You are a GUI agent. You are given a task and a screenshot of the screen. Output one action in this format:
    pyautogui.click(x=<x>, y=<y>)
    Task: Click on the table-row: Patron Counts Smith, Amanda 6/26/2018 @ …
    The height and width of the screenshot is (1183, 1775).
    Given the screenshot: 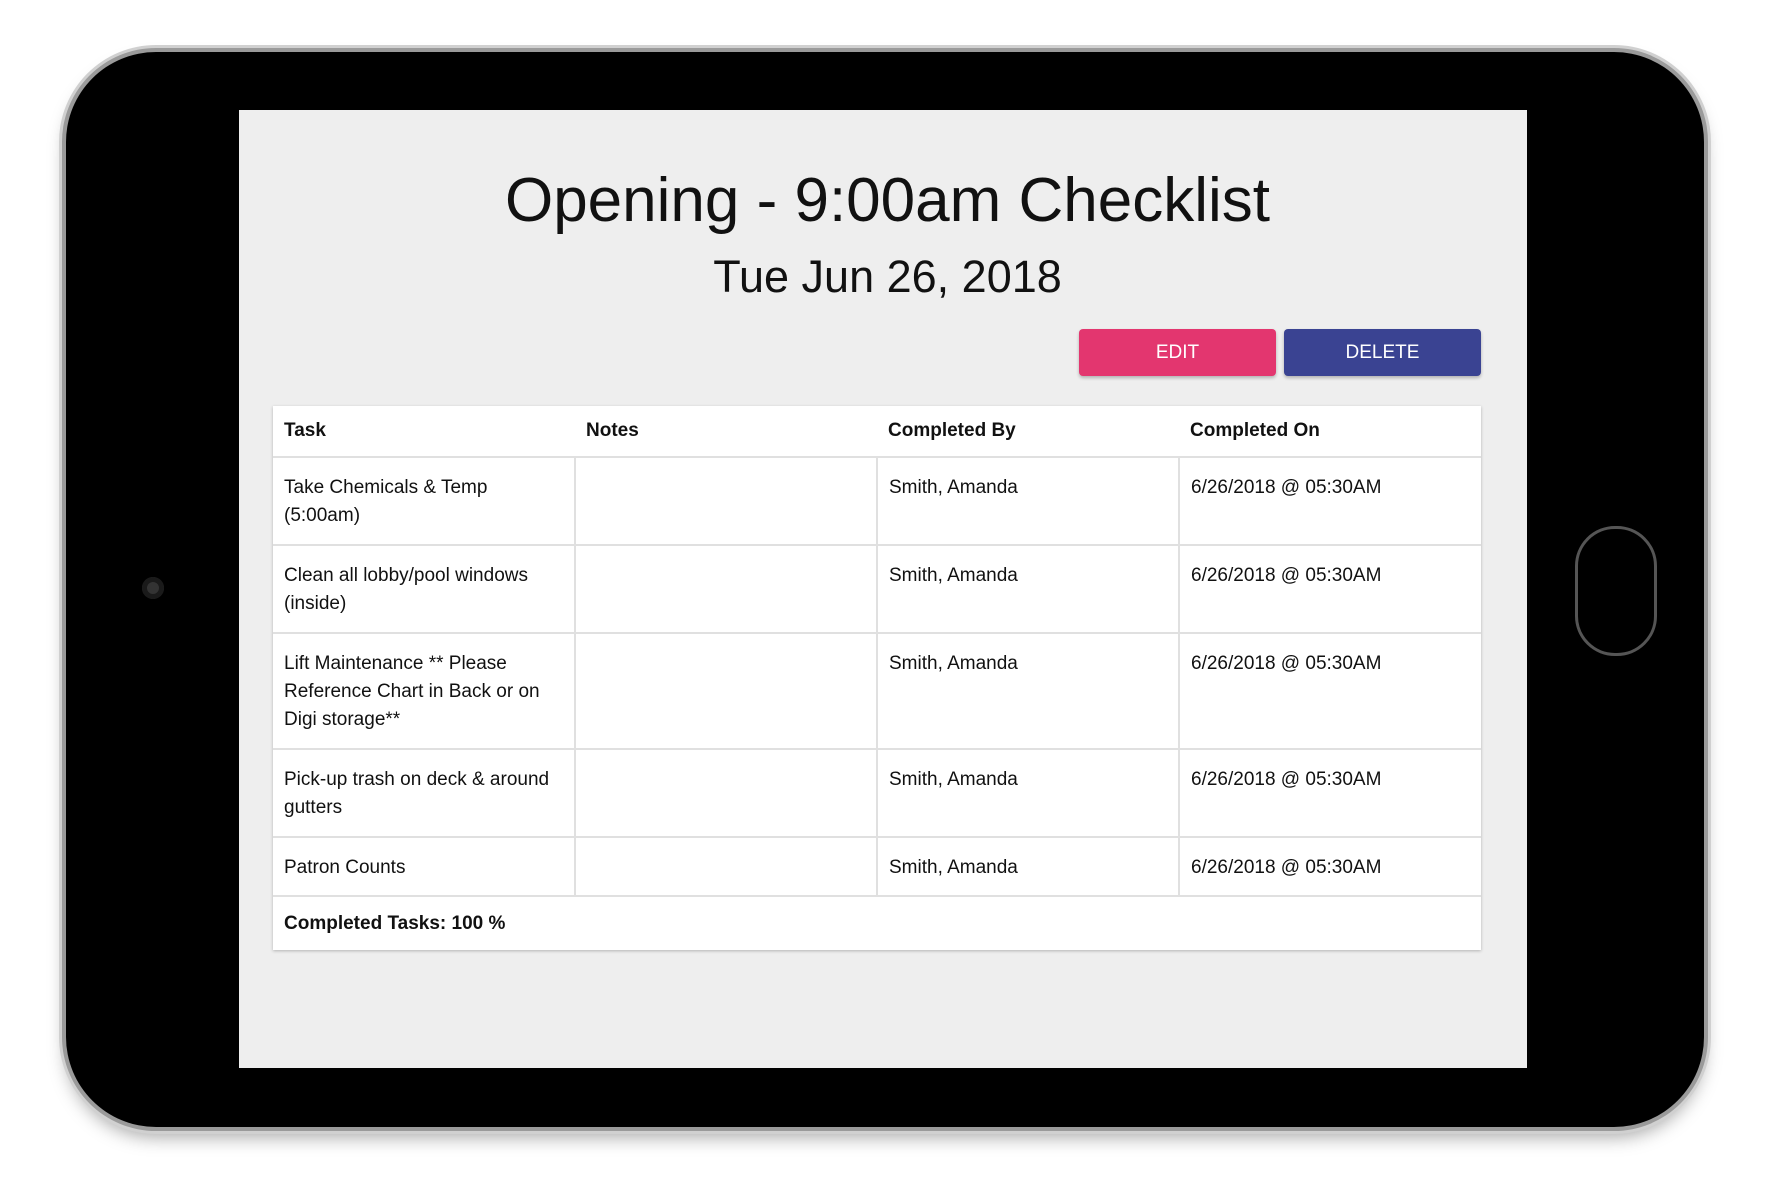 What is the action you would take?
    pyautogui.click(x=877, y=867)
    